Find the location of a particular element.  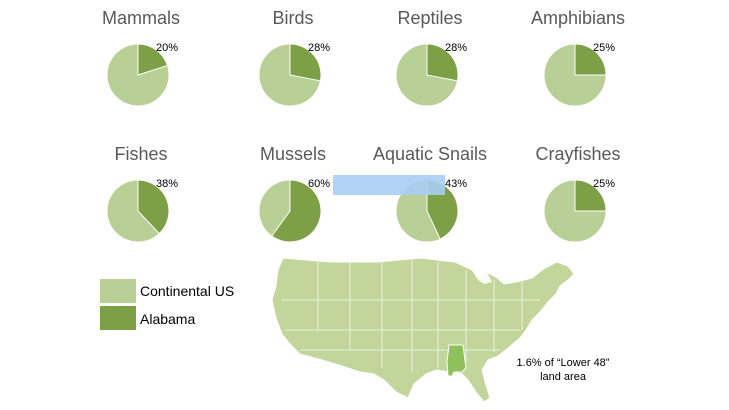

pie-slice-alabama-reptiles is located at coordinates (442, 62).